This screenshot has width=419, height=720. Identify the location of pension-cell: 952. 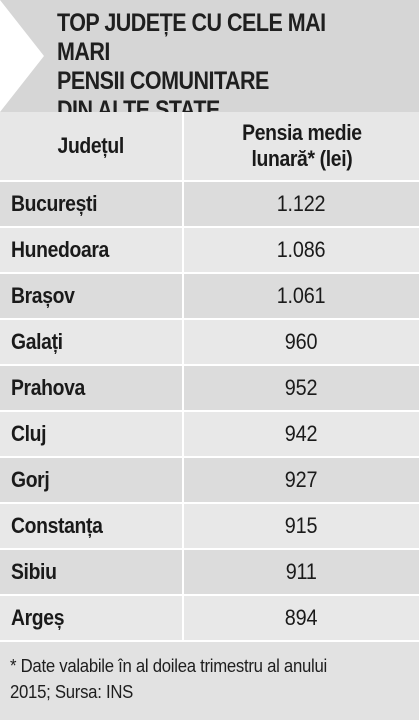
(301, 388).